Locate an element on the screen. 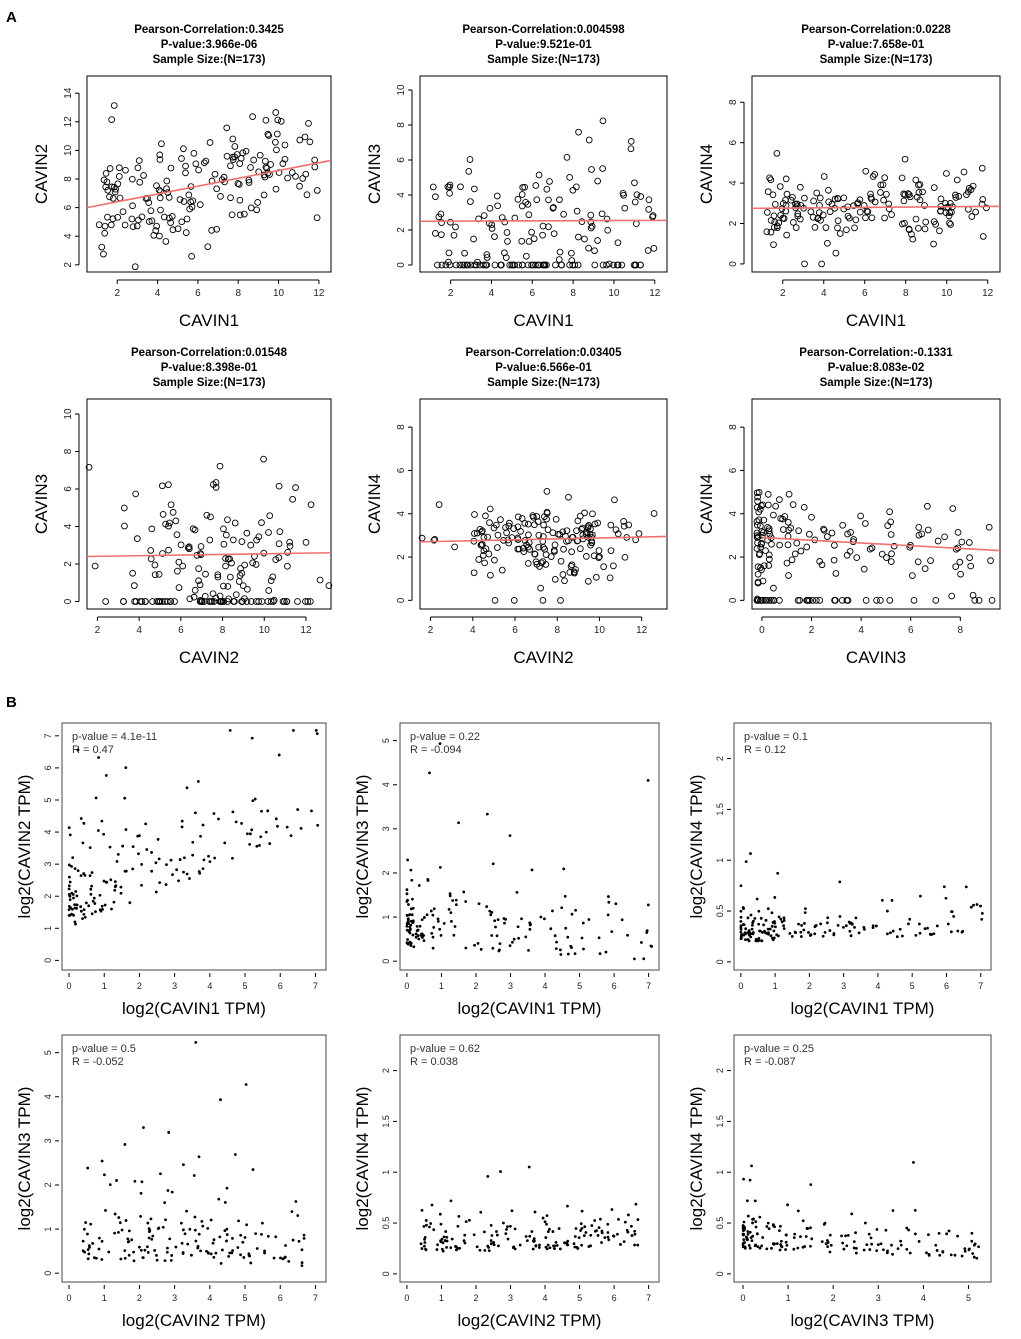 The image size is (1021, 1339). chart-annotation-line: p-value = 0.25 is located at coordinates (779, 1049).